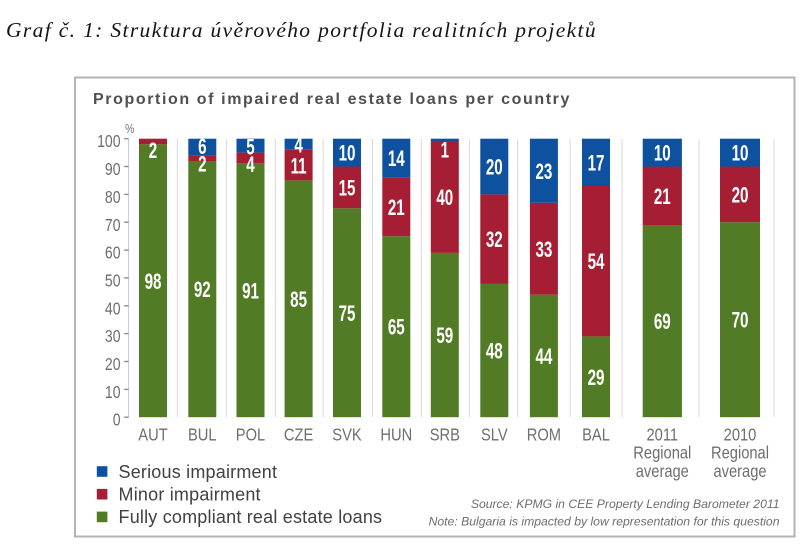 Image resolution: width=800 pixels, height=545 pixels. Describe the element at coordinates (298, 300) in the screenshot. I see `svg-text: 85` at that location.